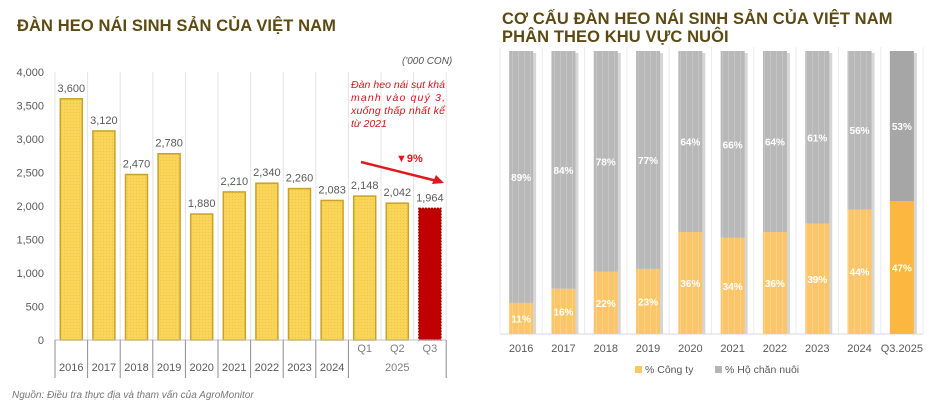 The width and height of the screenshot is (936, 410). I want to click on y-tick-label: 0, so click(41, 341).